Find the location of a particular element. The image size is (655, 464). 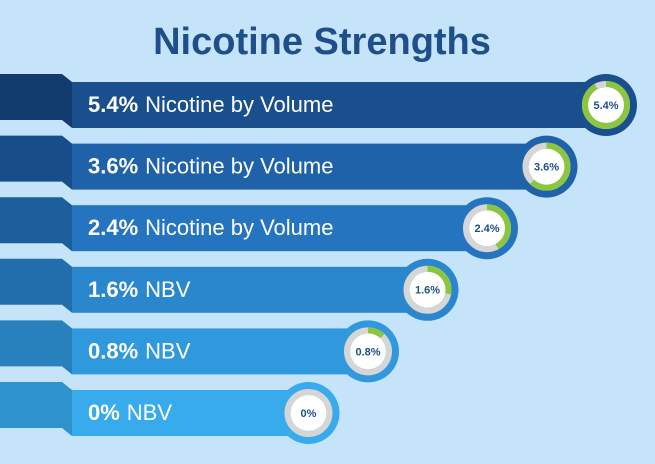

badge-label: 5.4% is located at coordinates (605, 106).